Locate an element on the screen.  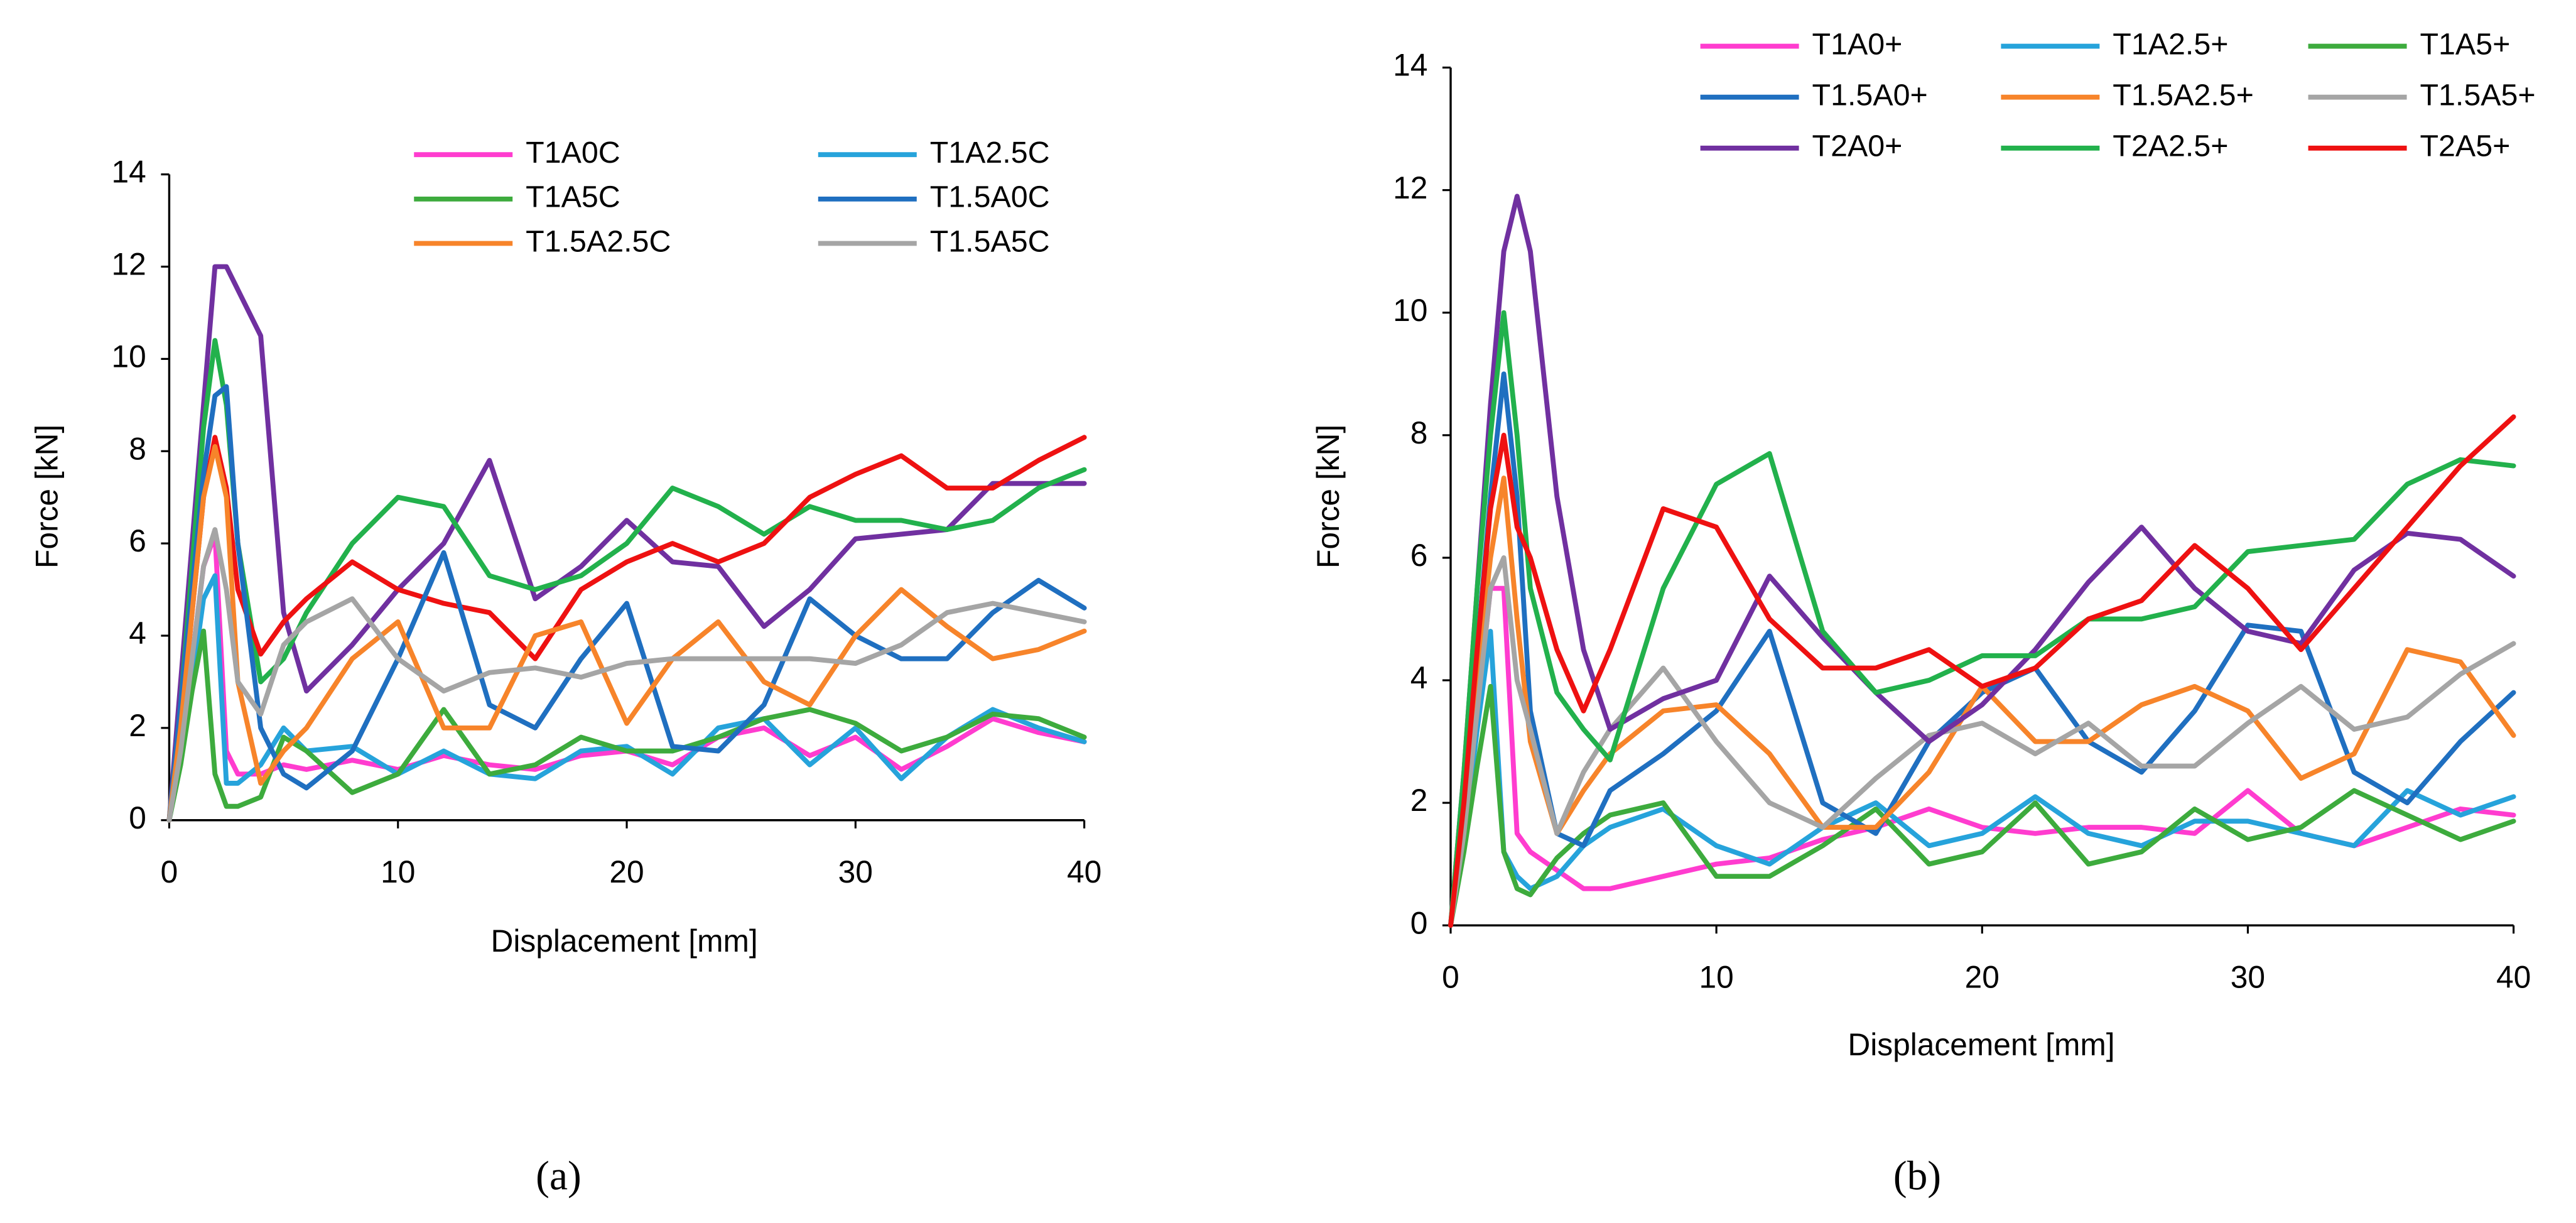
legend-label: T1.5A2.5+ is located at coordinates (2183, 95).